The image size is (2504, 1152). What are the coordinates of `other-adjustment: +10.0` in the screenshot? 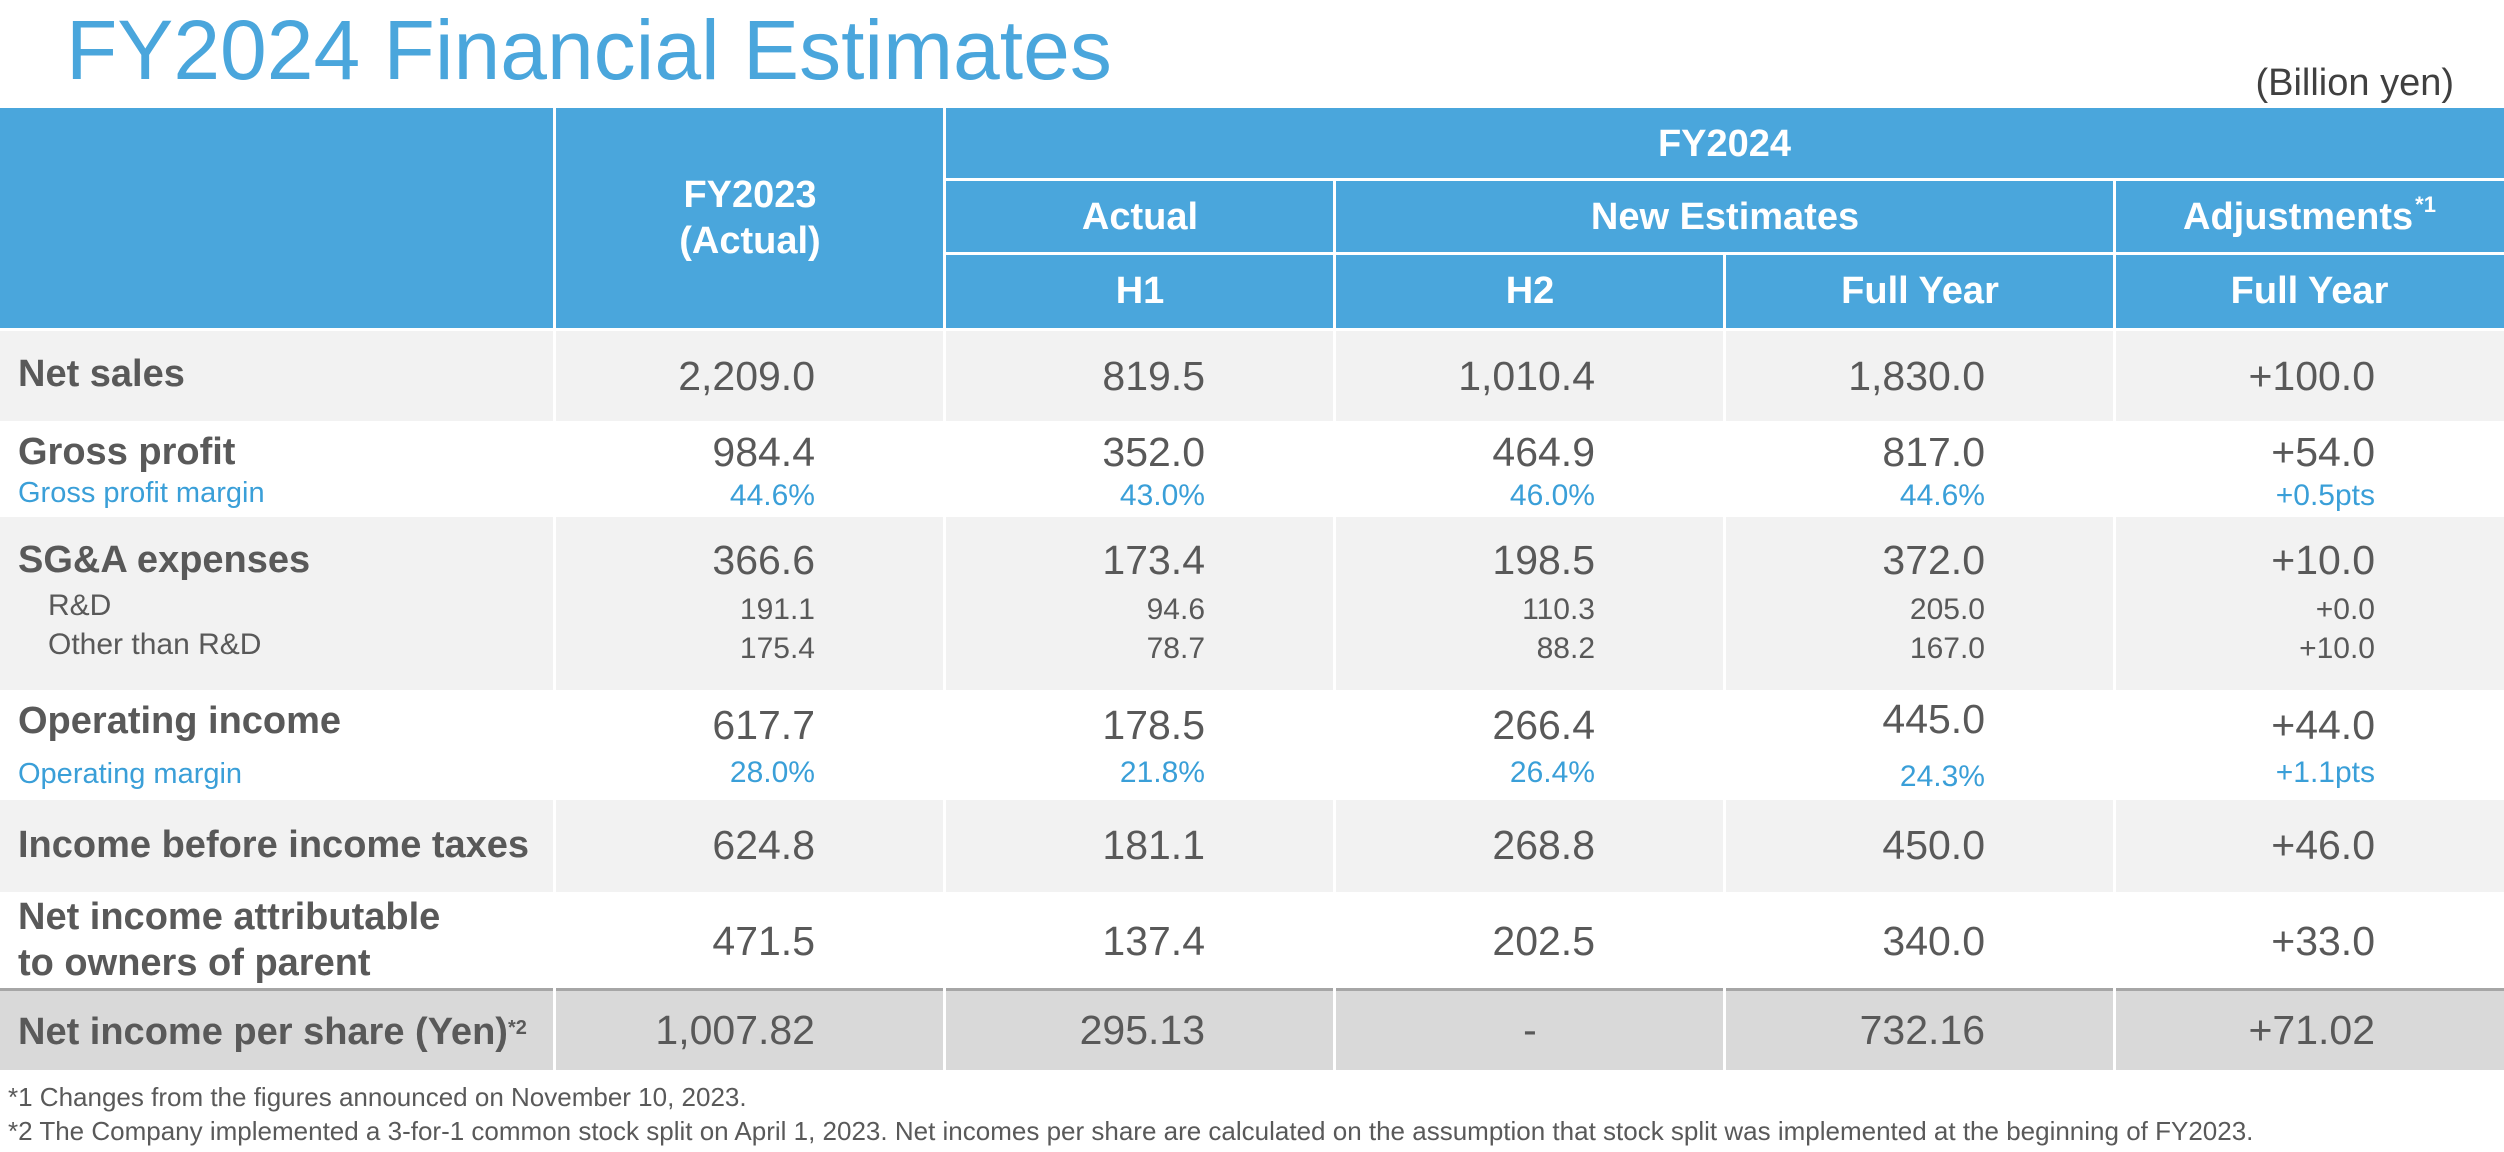 It's located at (2337, 648).